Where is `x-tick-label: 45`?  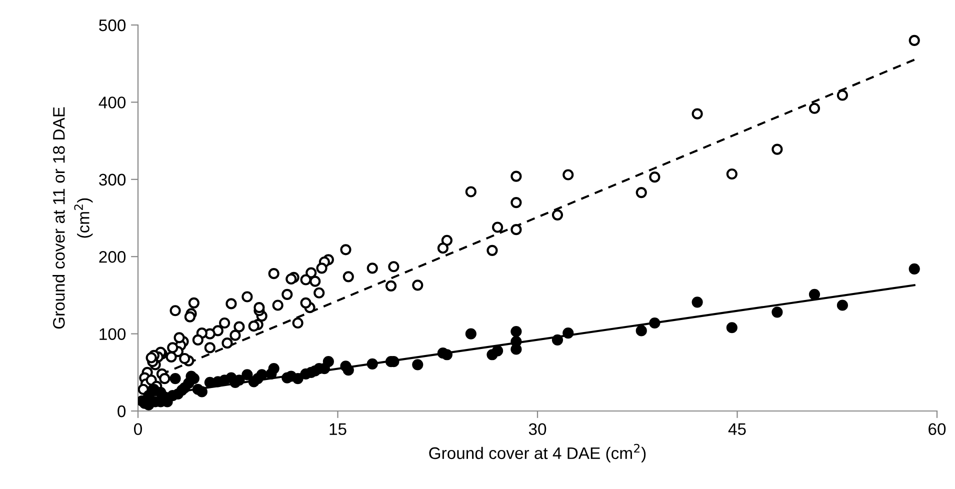
x-tick-label: 45 is located at coordinates (737, 429).